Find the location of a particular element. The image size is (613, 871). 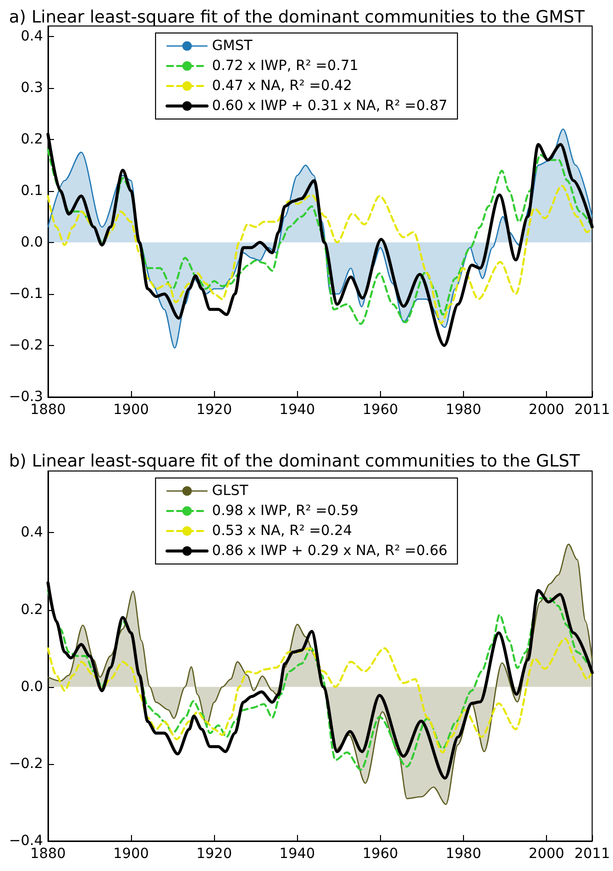

chart-title: a) Linear least-square fit of the dominant communities to the GMST is located at coordinates (297, 18).